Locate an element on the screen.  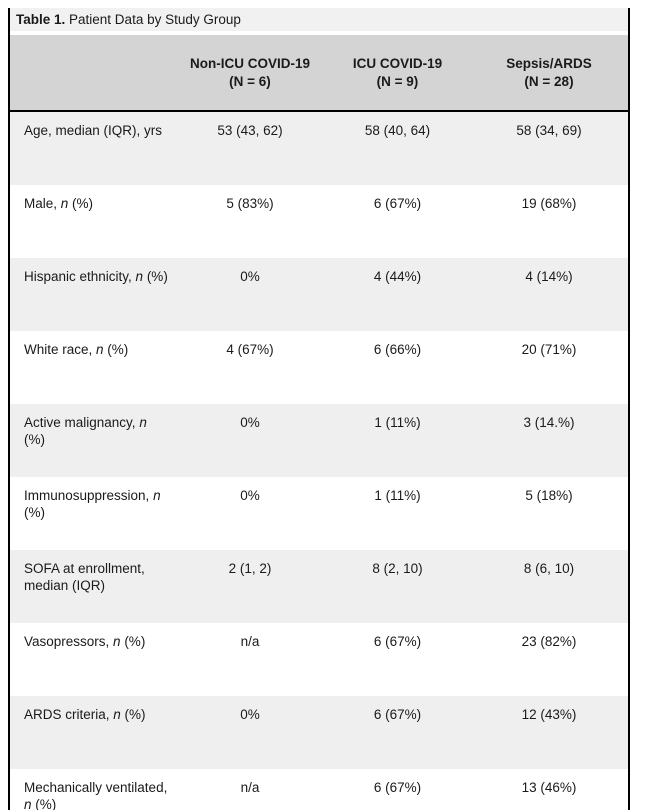
data-cell: 8 (2, 10) is located at coordinates (397, 568).